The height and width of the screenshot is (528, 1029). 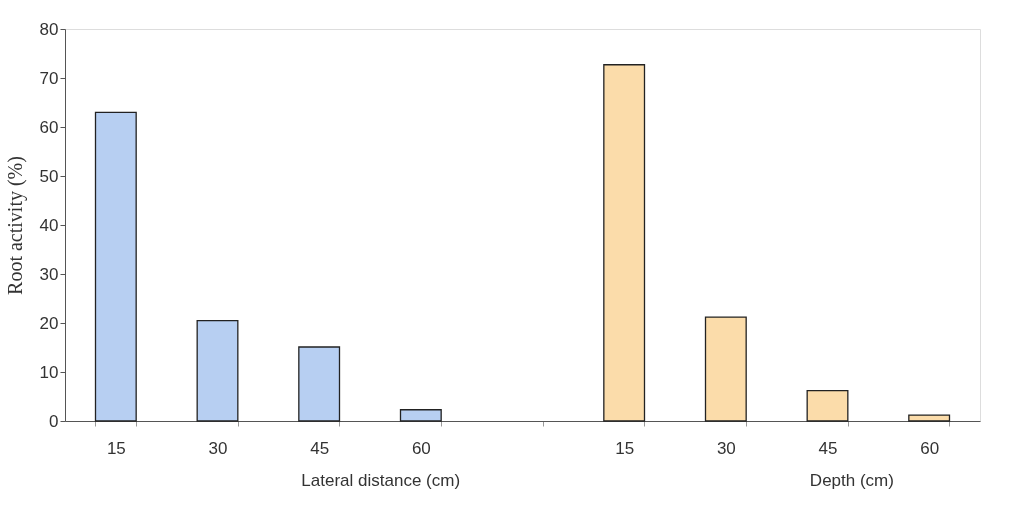 I want to click on y-tick-label: 20, so click(x=49, y=323).